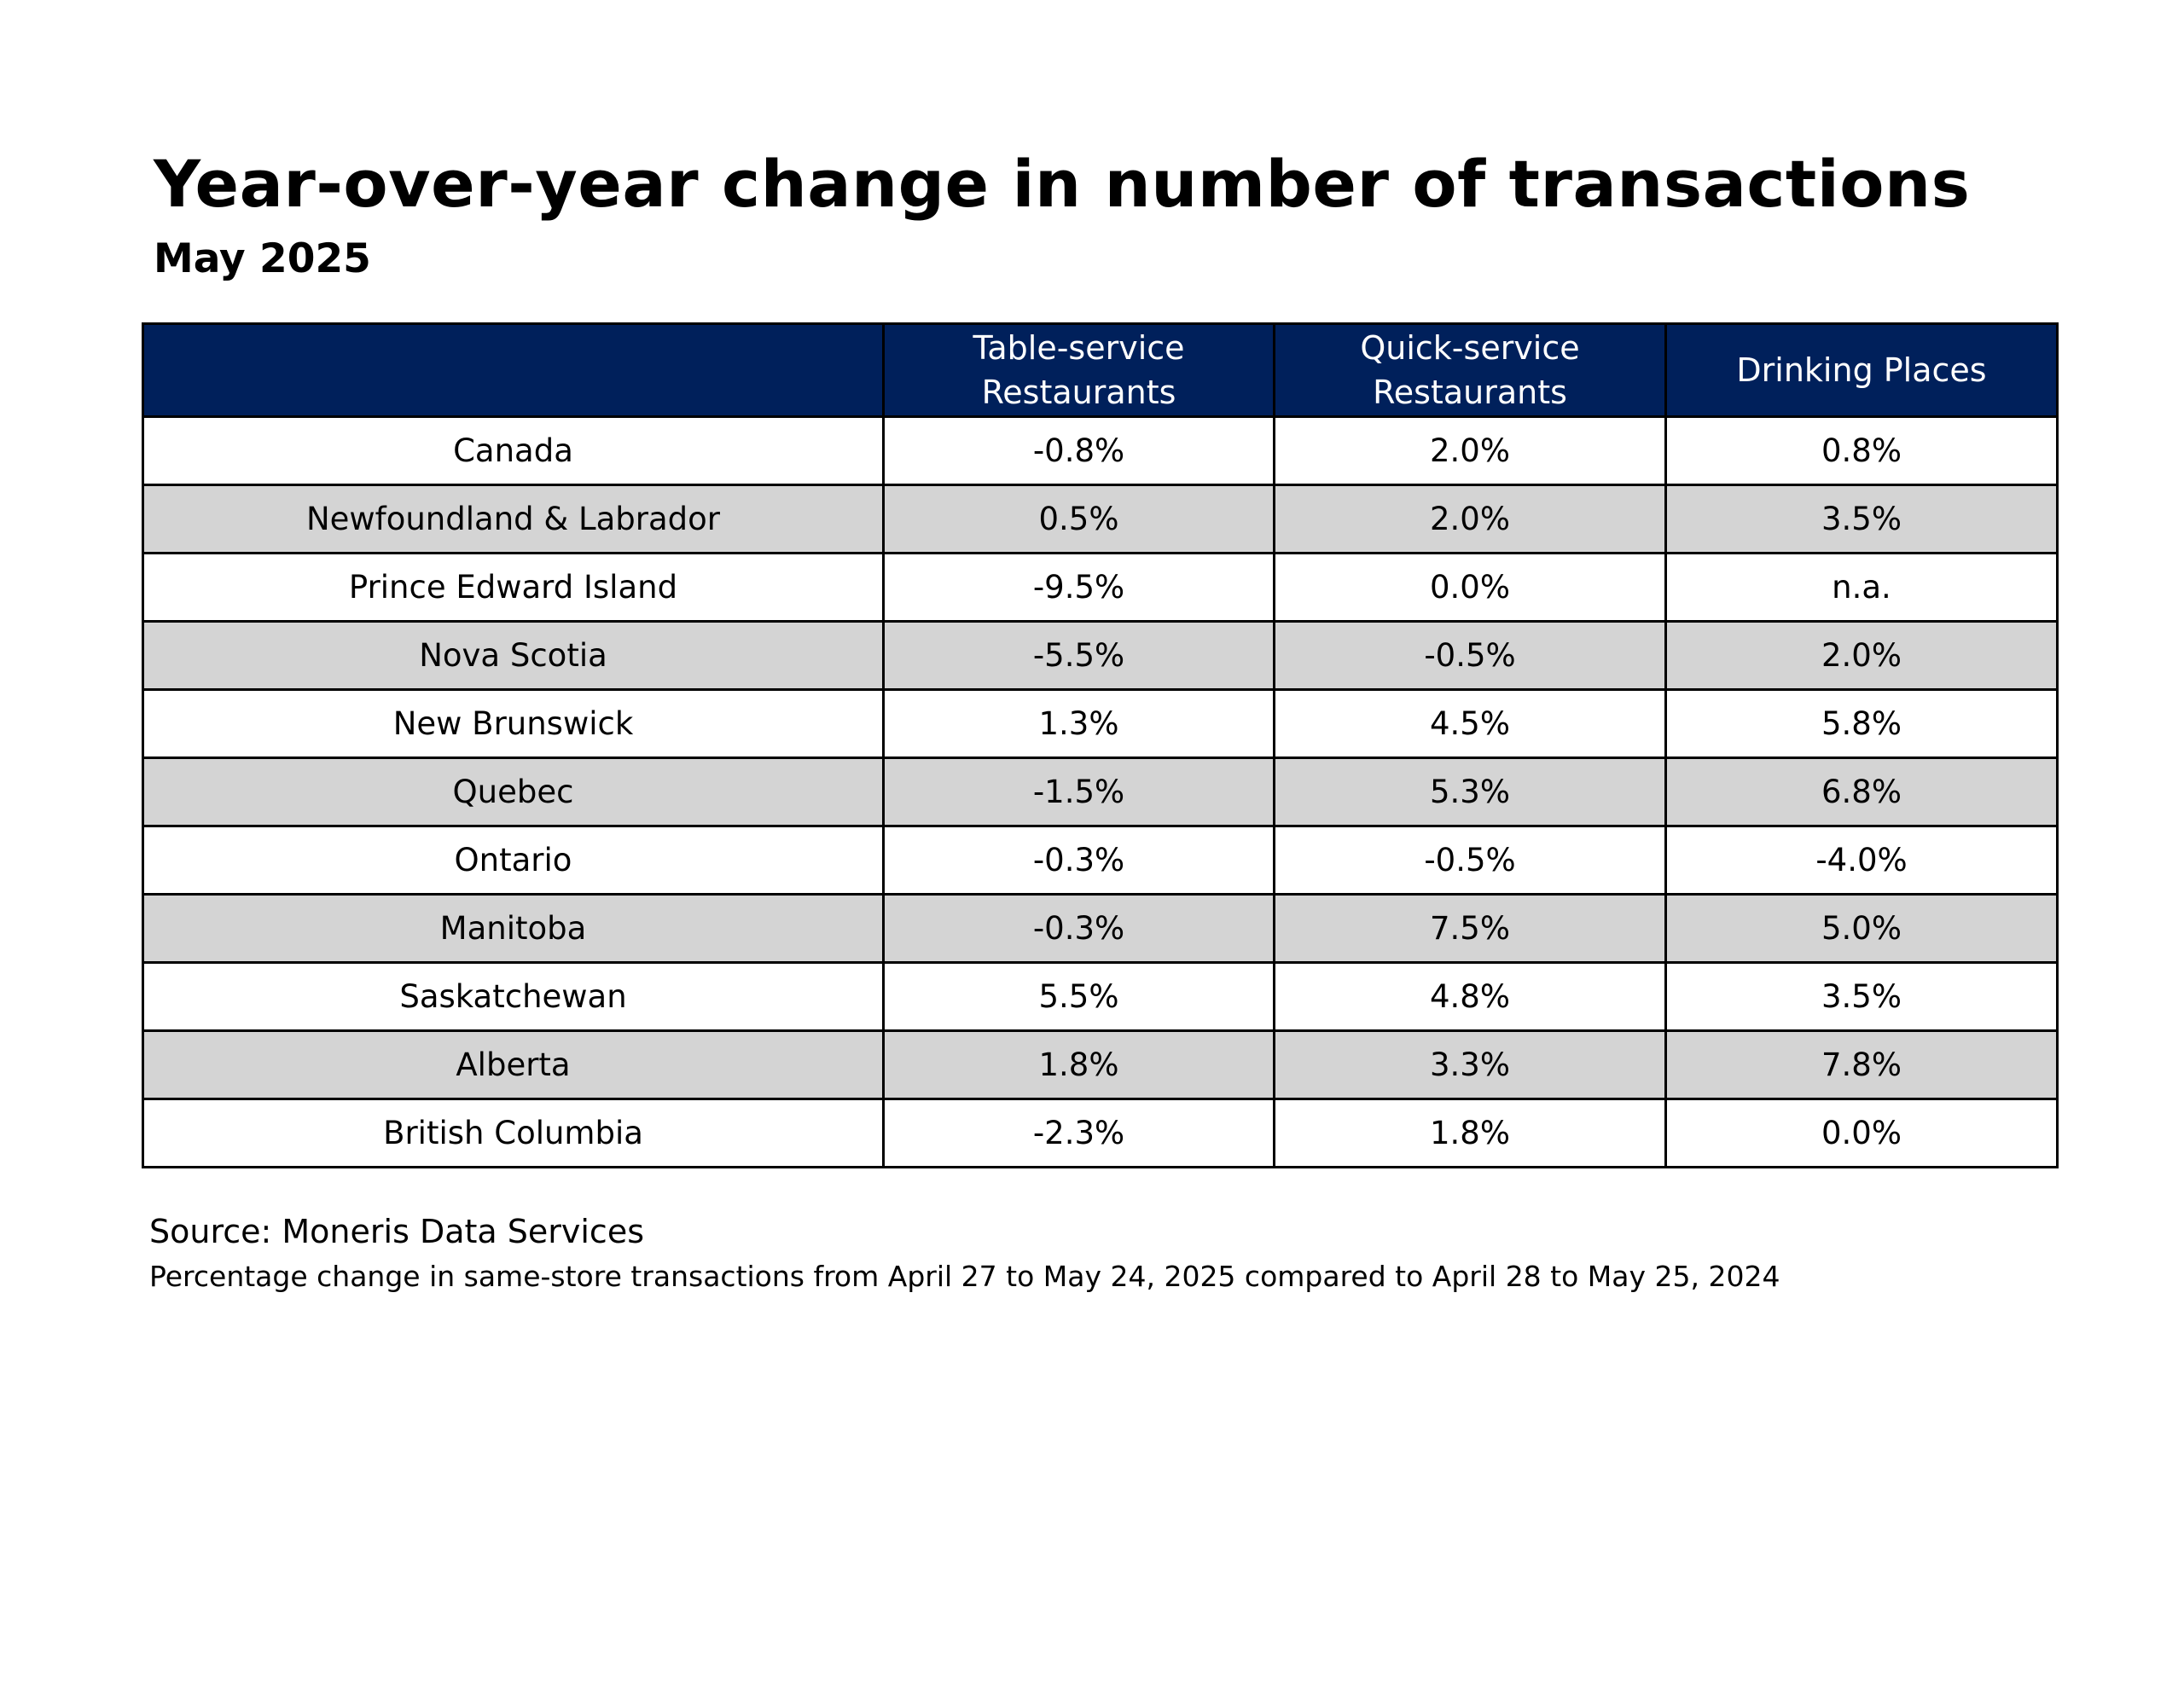 Image resolution: width=2184 pixels, height=1687 pixels. Describe the element at coordinates (1079, 451) in the screenshot. I see `value-cell-table-service: -0.8%` at that location.